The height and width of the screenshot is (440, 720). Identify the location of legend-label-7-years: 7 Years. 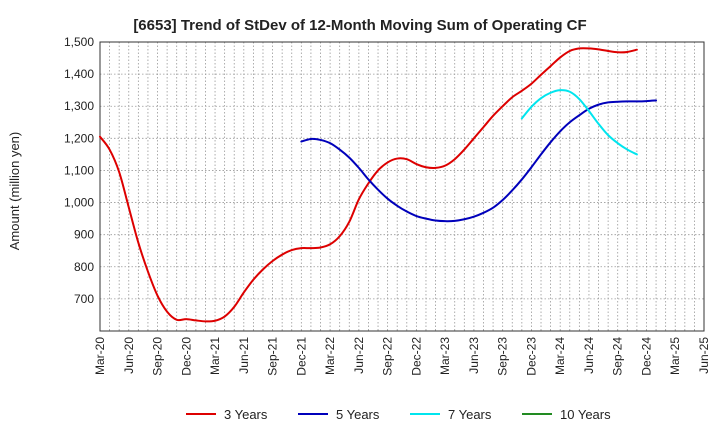
(470, 414).